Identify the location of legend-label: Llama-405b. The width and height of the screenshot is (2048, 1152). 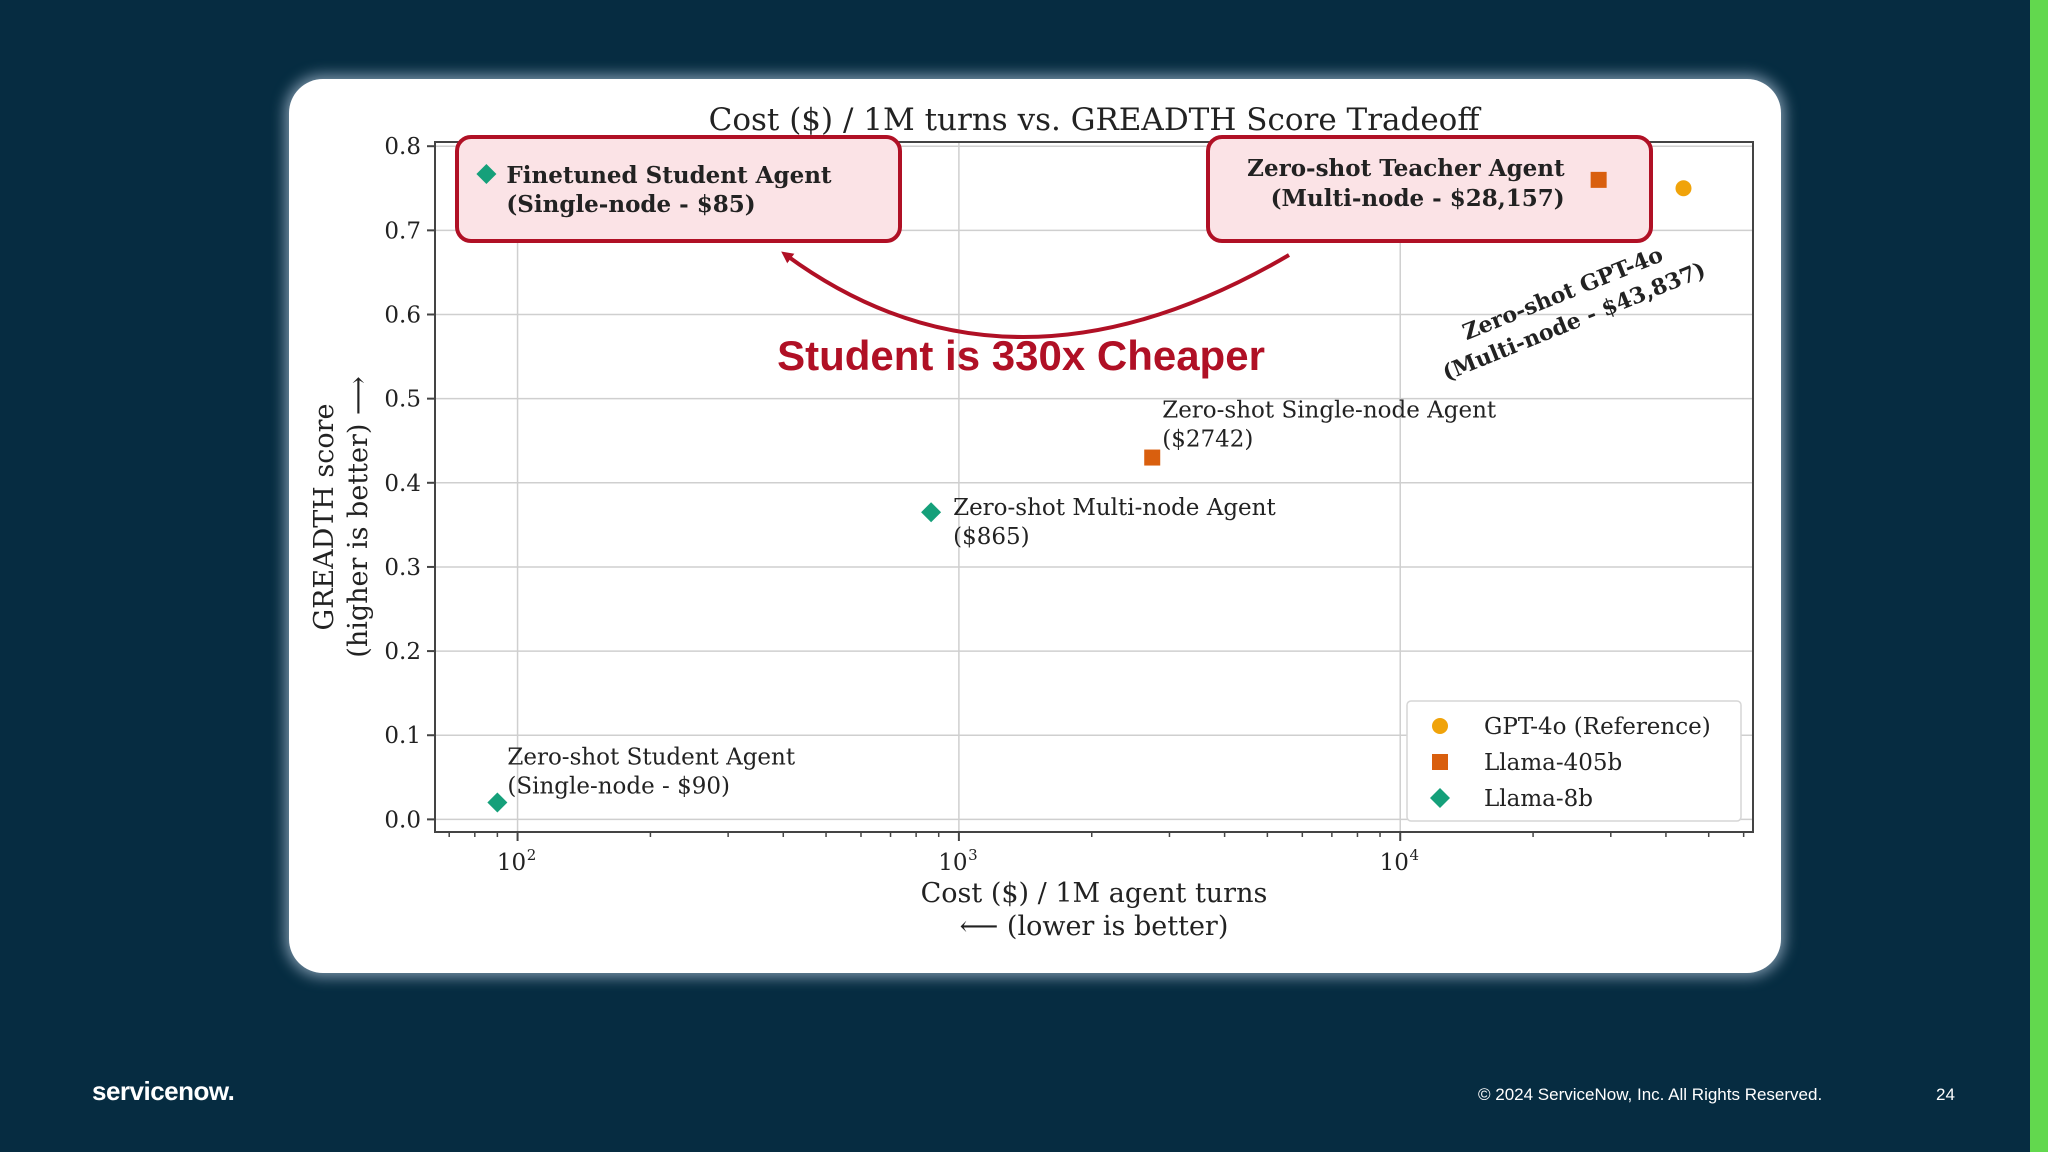
(1553, 763).